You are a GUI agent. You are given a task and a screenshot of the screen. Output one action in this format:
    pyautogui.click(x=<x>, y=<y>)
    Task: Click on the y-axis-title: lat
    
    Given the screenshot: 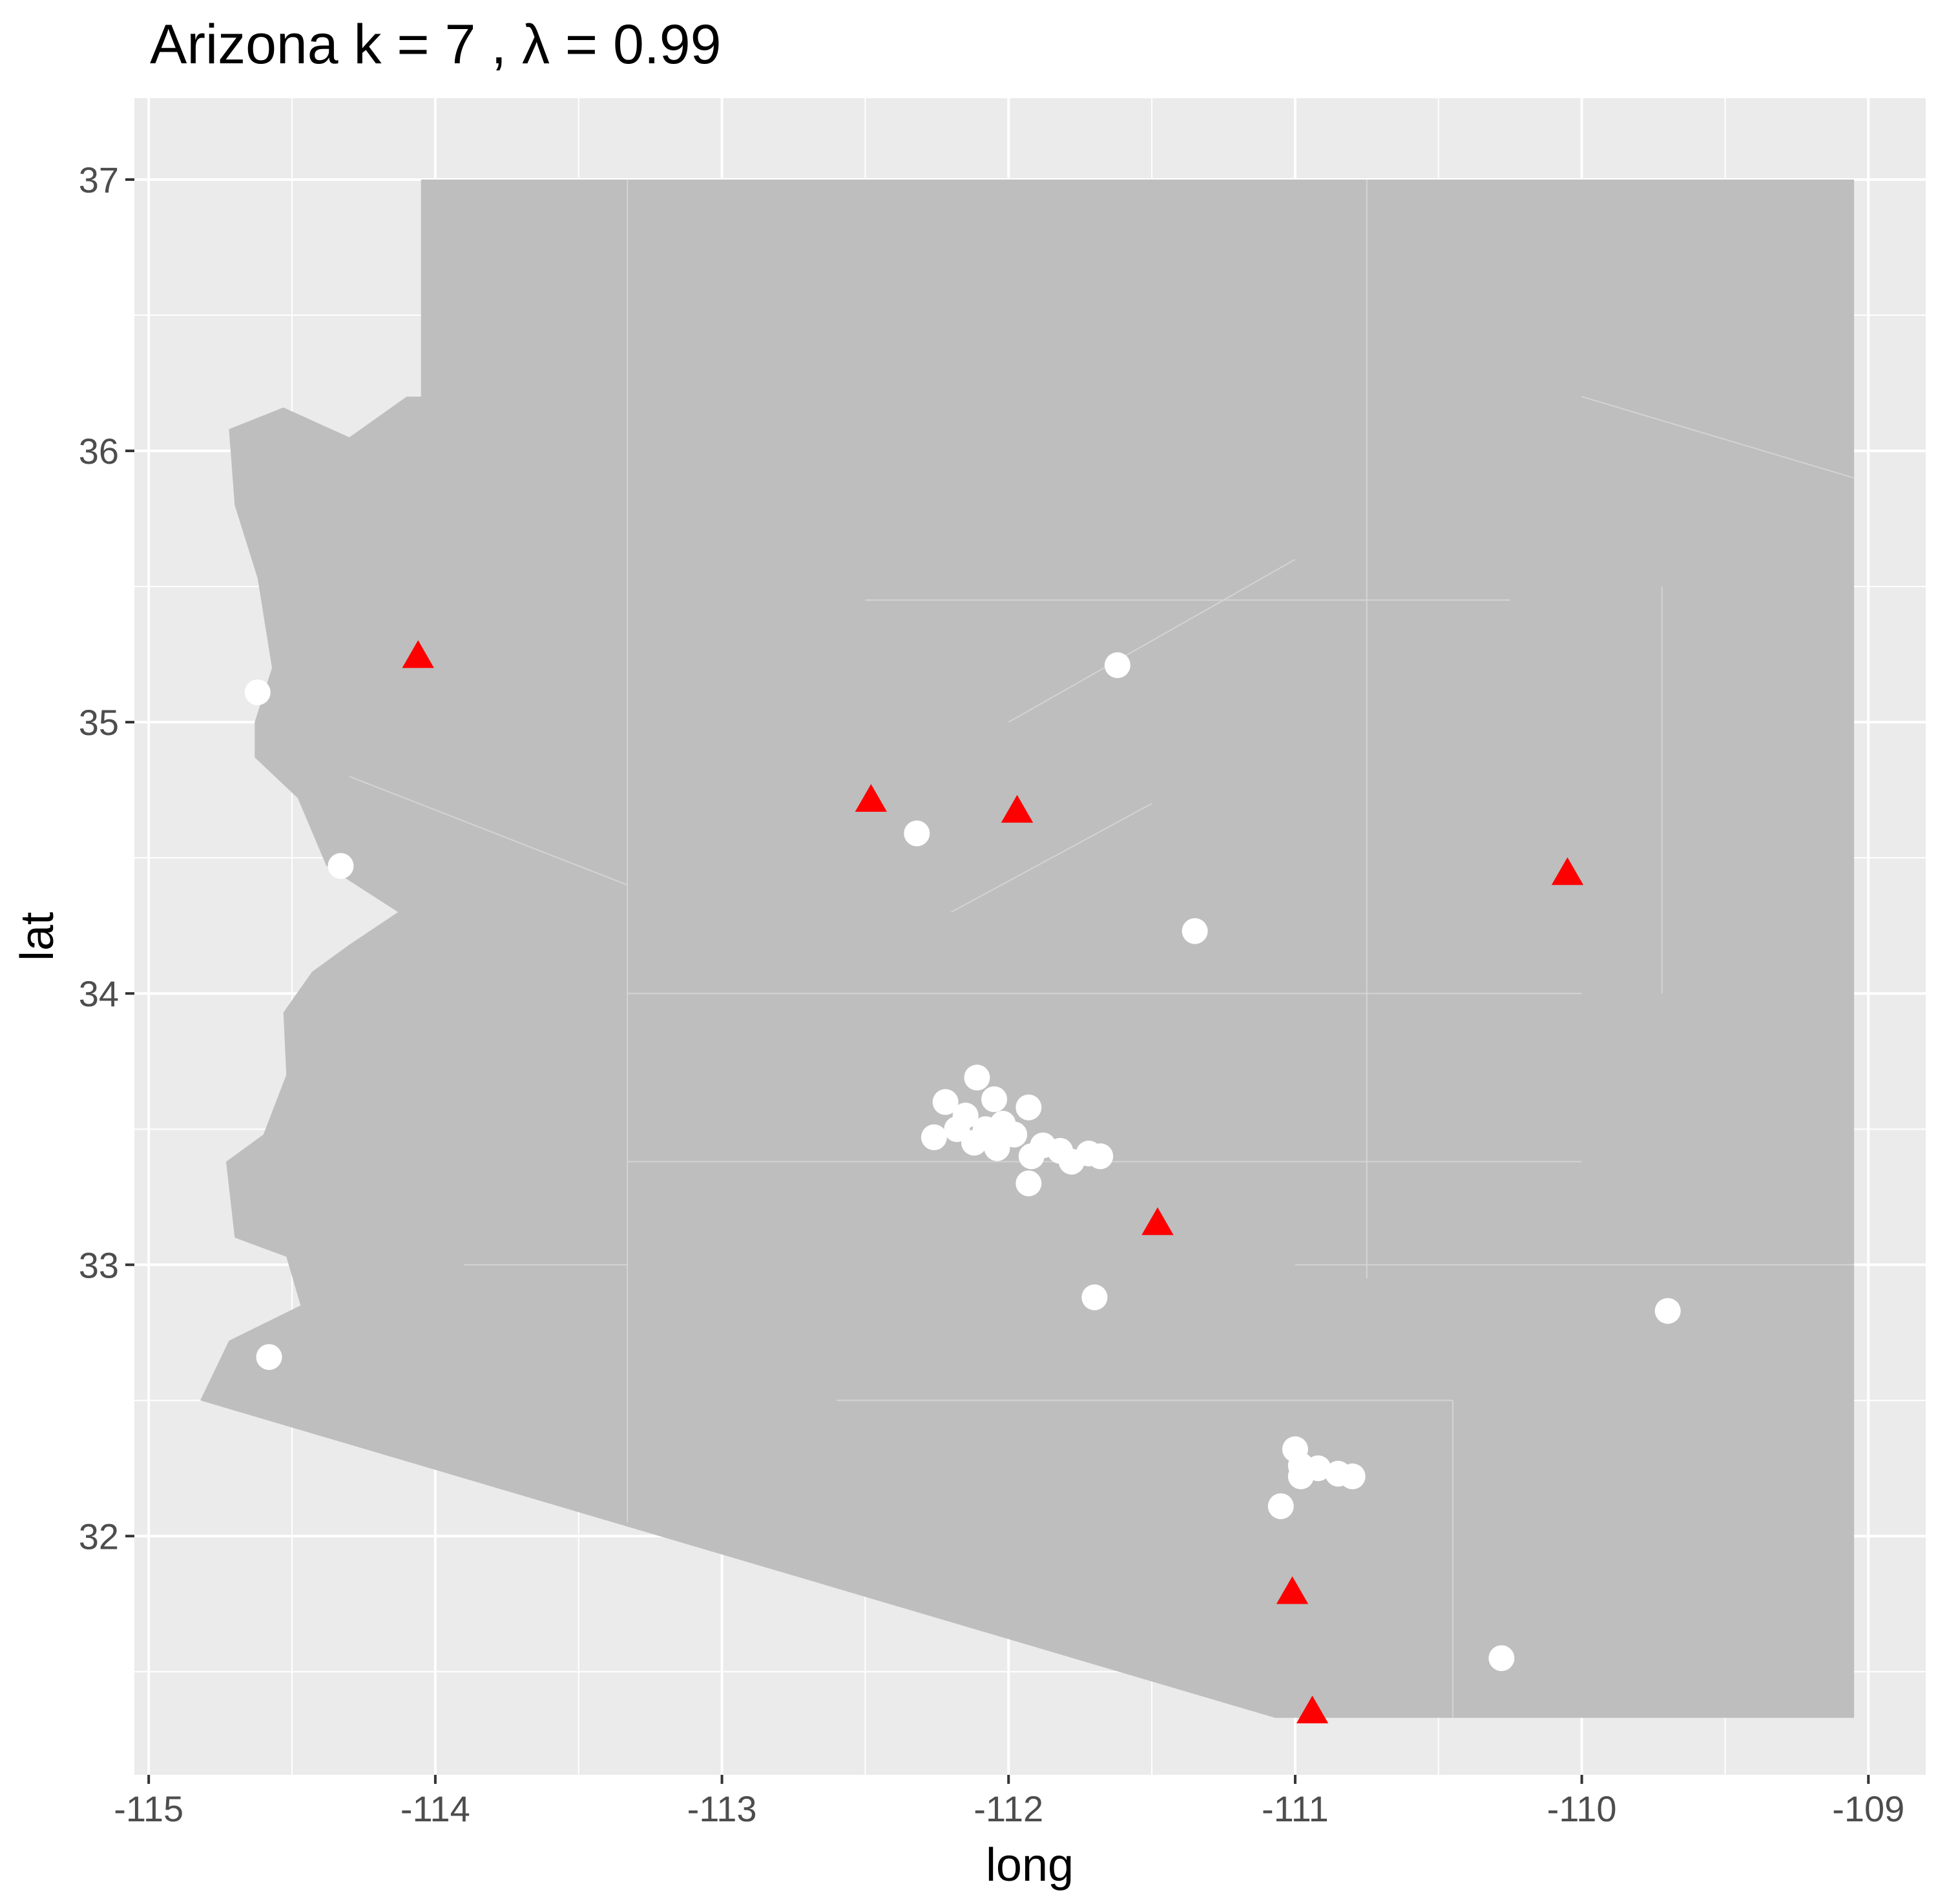 What is the action you would take?
    pyautogui.click(x=37, y=936)
    